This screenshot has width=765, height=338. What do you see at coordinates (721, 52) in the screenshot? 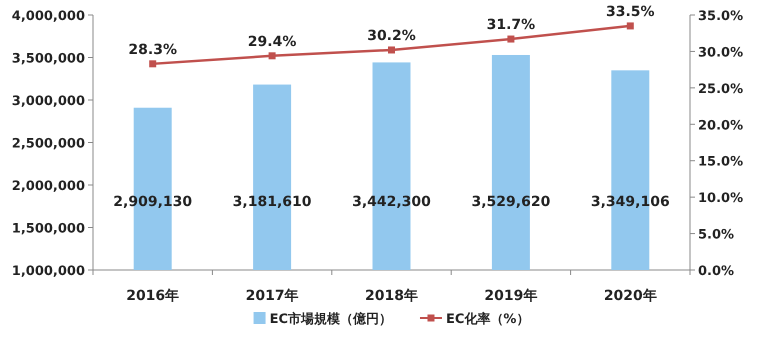
I see `y2-tick-label: 30.0%` at bounding box center [721, 52].